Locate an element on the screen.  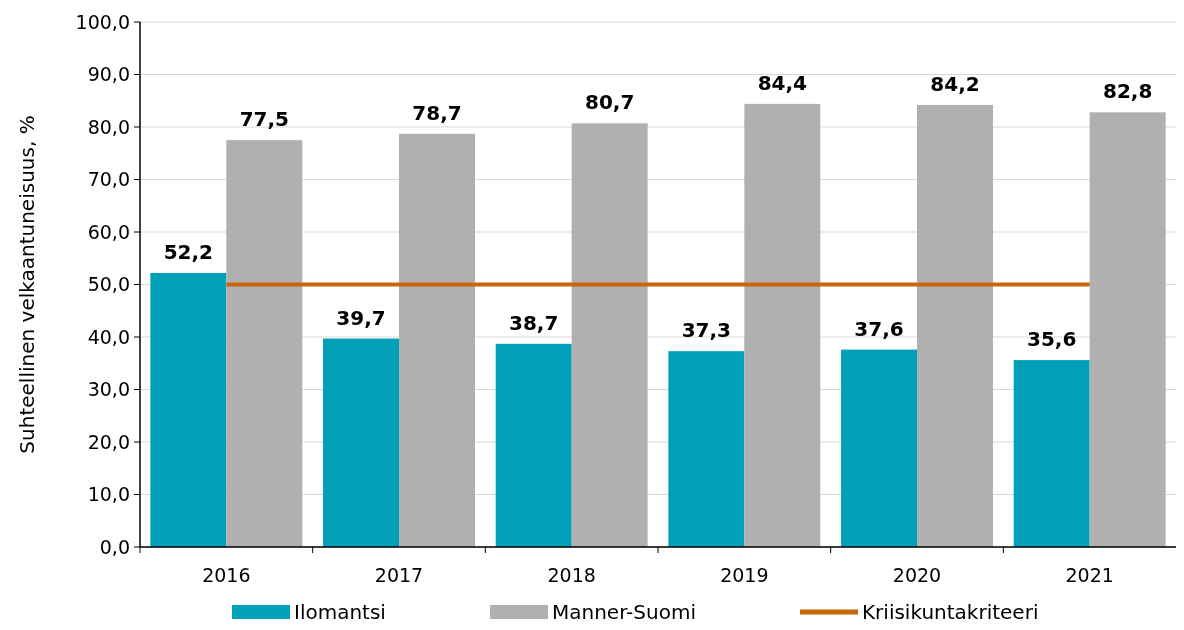
x-tick-label: 2018 is located at coordinates (571, 575).